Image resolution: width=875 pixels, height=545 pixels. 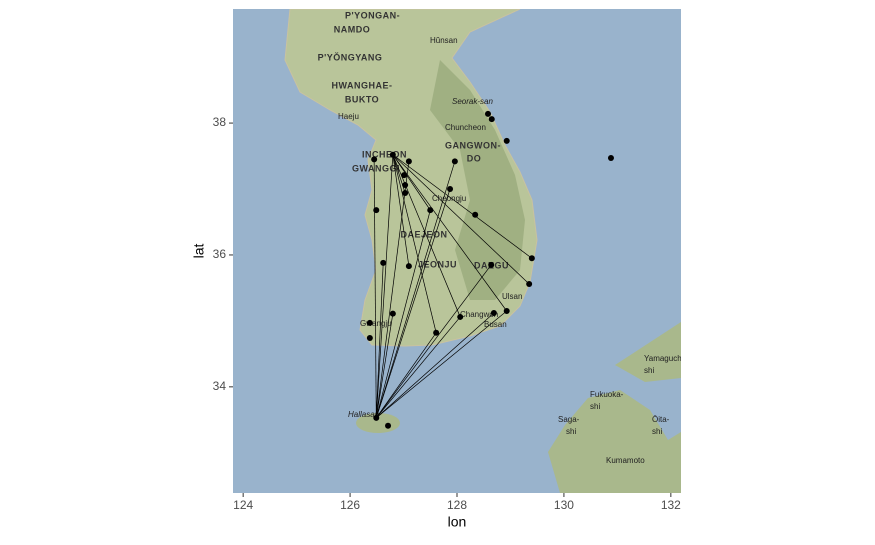 I want to click on place-label: GWANGGI, so click(x=376, y=168).